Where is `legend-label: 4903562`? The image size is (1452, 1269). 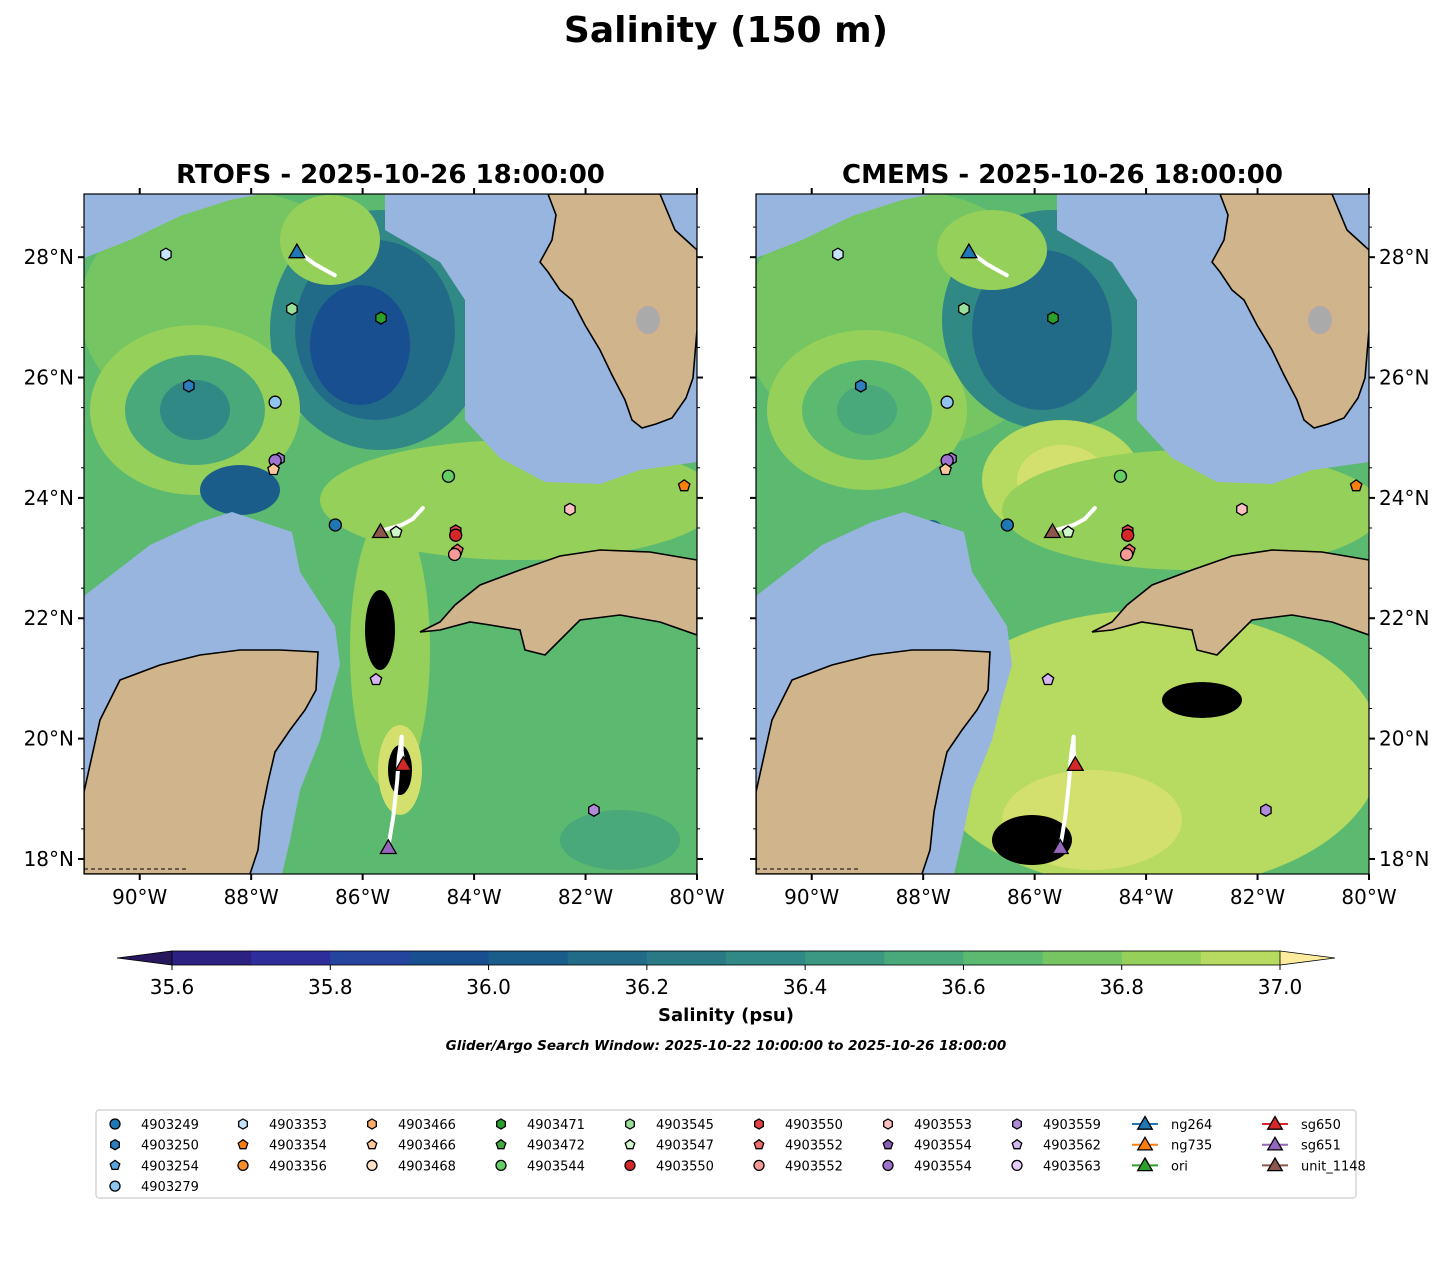 legend-label: 4903562 is located at coordinates (1072, 1146).